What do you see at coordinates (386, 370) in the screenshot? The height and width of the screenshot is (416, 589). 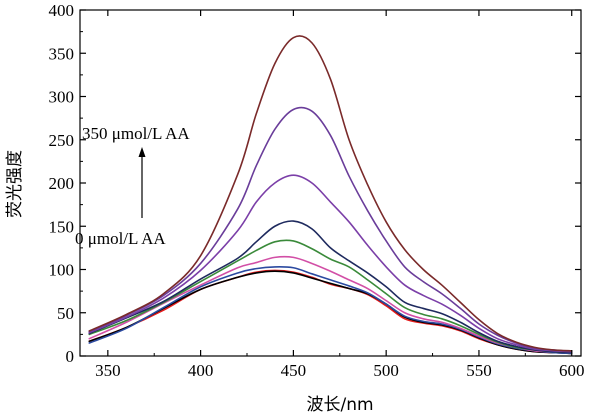 I see `x-tick-label: 500` at bounding box center [386, 370].